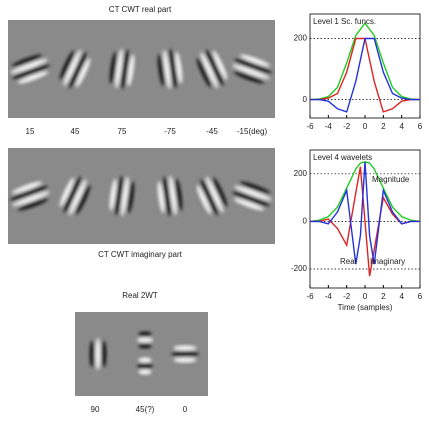  Describe the element at coordinates (170, 131) in the screenshot. I see `angle-label: -75` at that location.